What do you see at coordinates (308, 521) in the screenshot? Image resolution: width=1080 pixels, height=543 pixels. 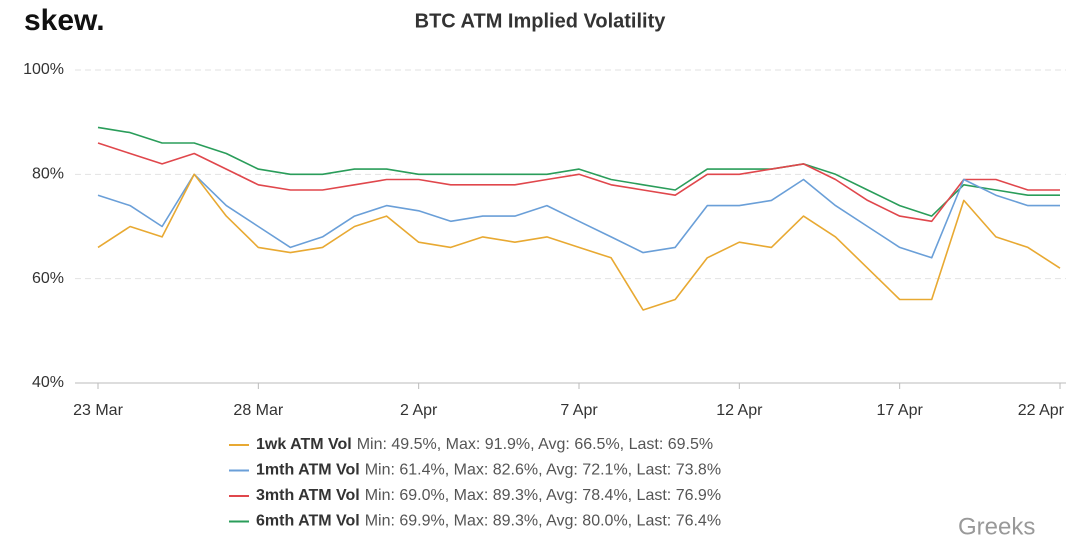 I see `legend-name: 6mth ATM Vol` at bounding box center [308, 521].